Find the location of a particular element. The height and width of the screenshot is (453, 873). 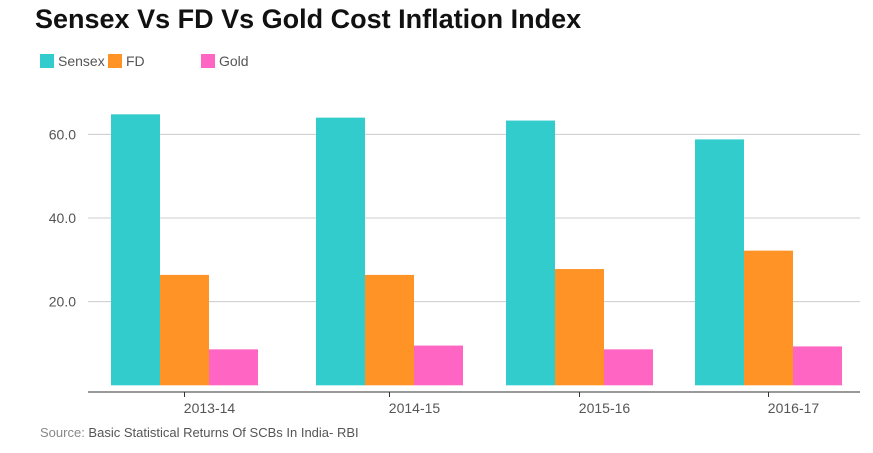

y-tick-label: 20.0 is located at coordinates (62, 302).